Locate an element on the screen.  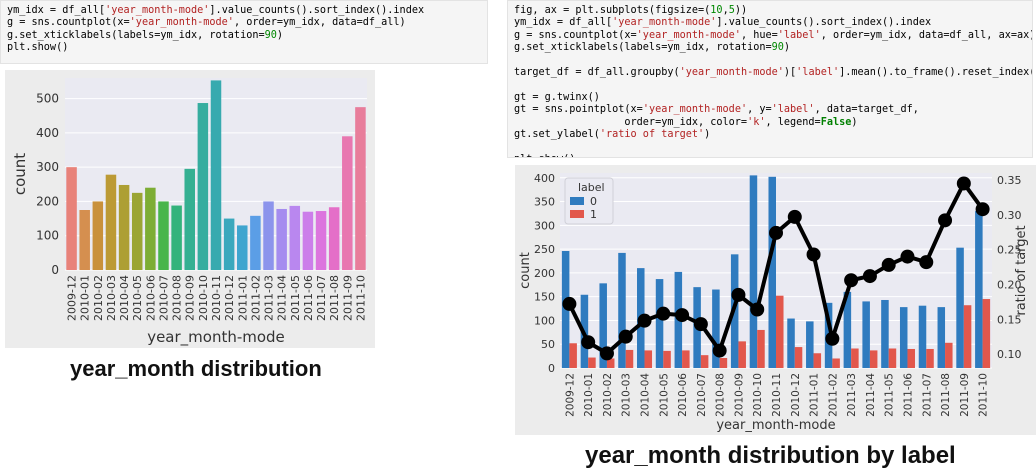
y2-tick-label: 0.20 is located at coordinates (1009, 284).